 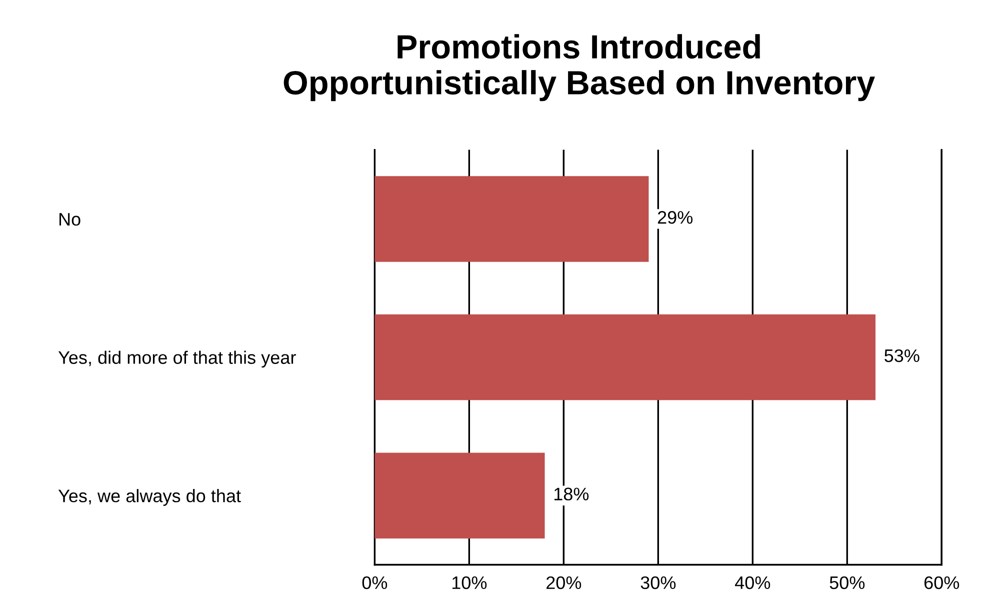 What do you see at coordinates (942, 583) in the screenshot?
I see `x-tick-label: 60%` at bounding box center [942, 583].